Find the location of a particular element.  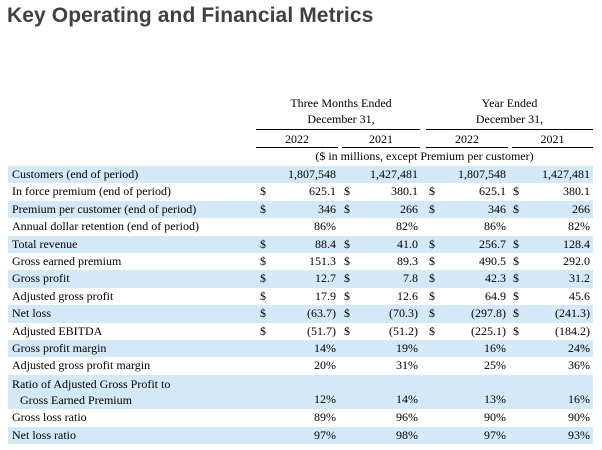

row-label: Gross profit margin is located at coordinates (59, 347).